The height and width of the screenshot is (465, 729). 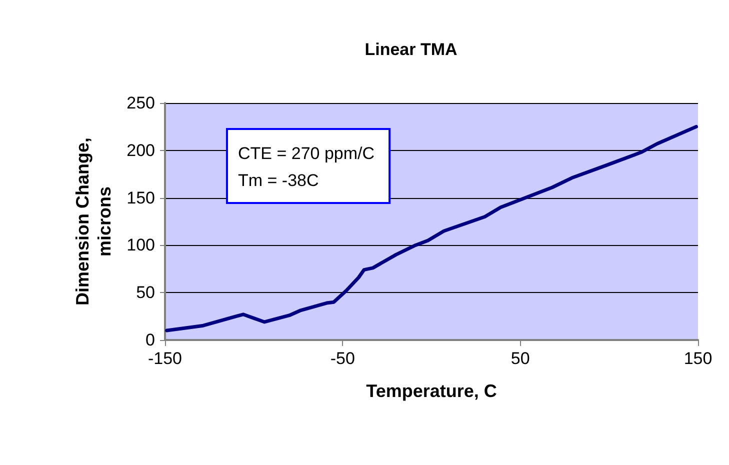 What do you see at coordinates (93, 221) in the screenshot?
I see `y-axis-title: Dimension Change, microns` at bounding box center [93, 221].